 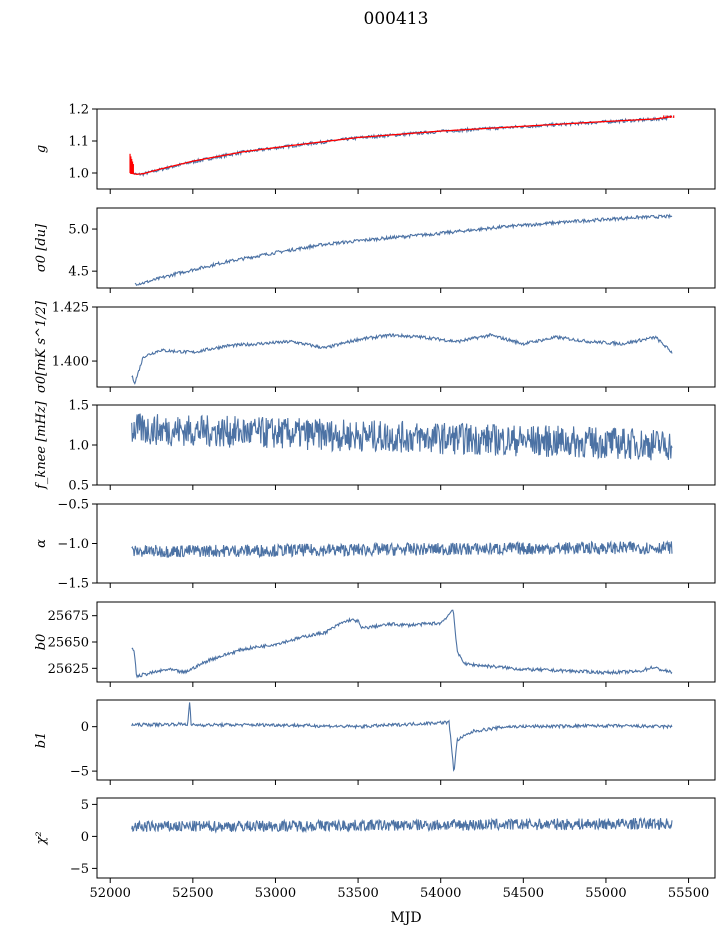 I want to click on panel-7: −5 0 b1, so click(x=375, y=742).